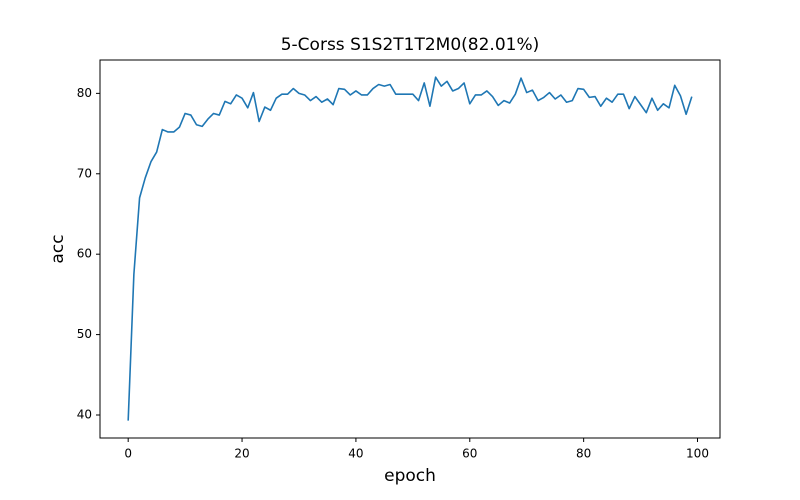 The width and height of the screenshot is (800, 500). What do you see at coordinates (84, 254) in the screenshot?
I see `y-tick-label: 60` at bounding box center [84, 254].